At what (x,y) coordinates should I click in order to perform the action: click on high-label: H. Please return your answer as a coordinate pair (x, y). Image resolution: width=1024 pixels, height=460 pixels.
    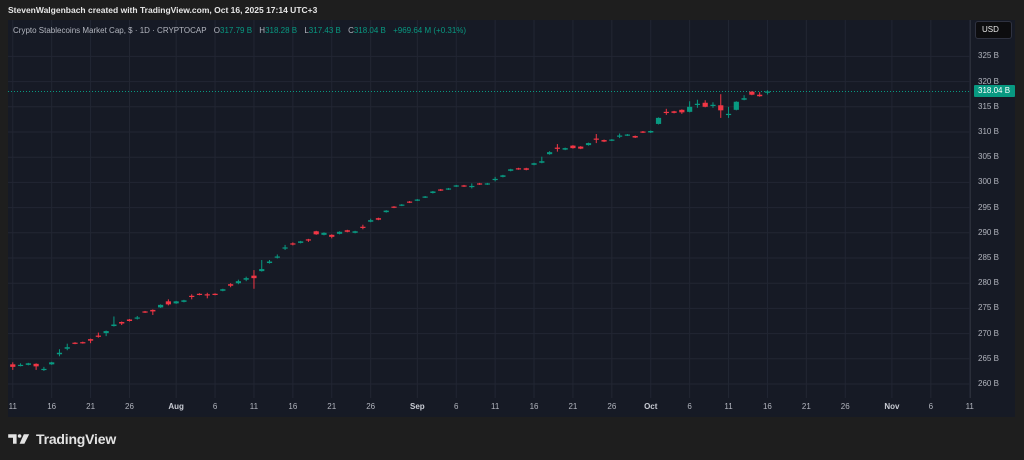
    Looking at the image, I should click on (262, 30).